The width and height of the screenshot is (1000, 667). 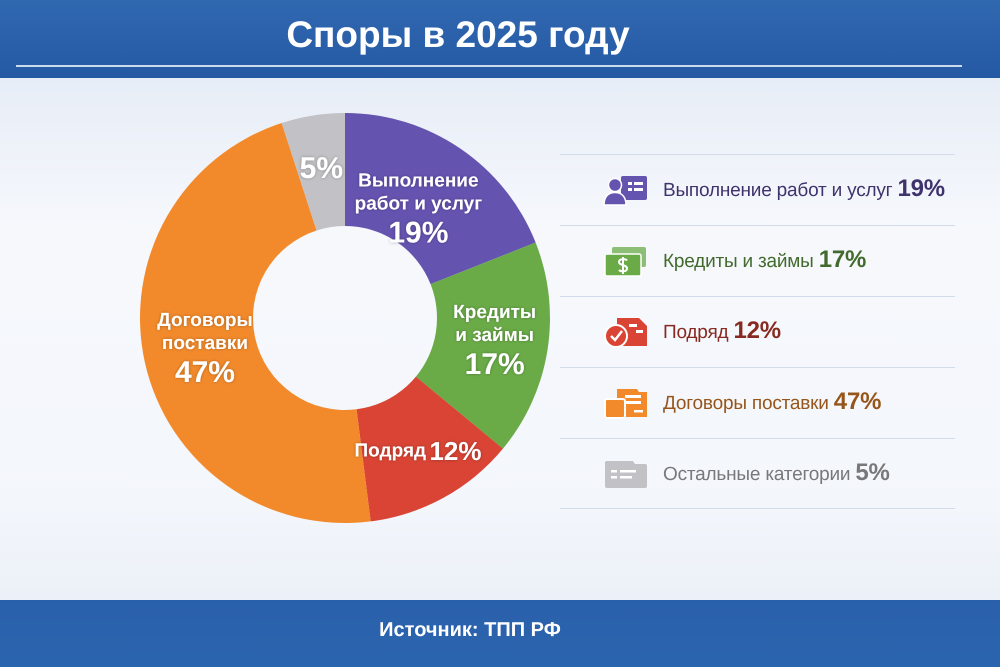 What do you see at coordinates (921, 188) in the screenshot?
I see `text: 19%` at bounding box center [921, 188].